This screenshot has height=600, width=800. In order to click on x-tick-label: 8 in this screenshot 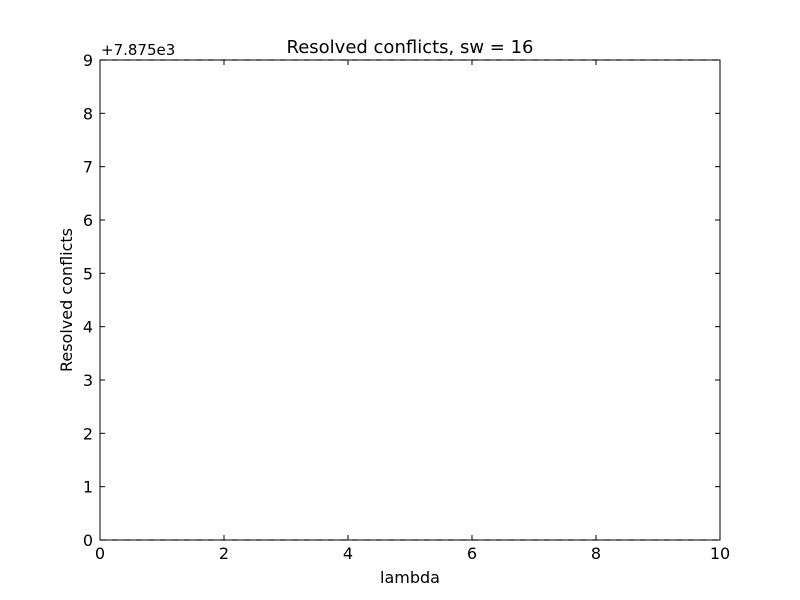, I will do `click(596, 553)`.